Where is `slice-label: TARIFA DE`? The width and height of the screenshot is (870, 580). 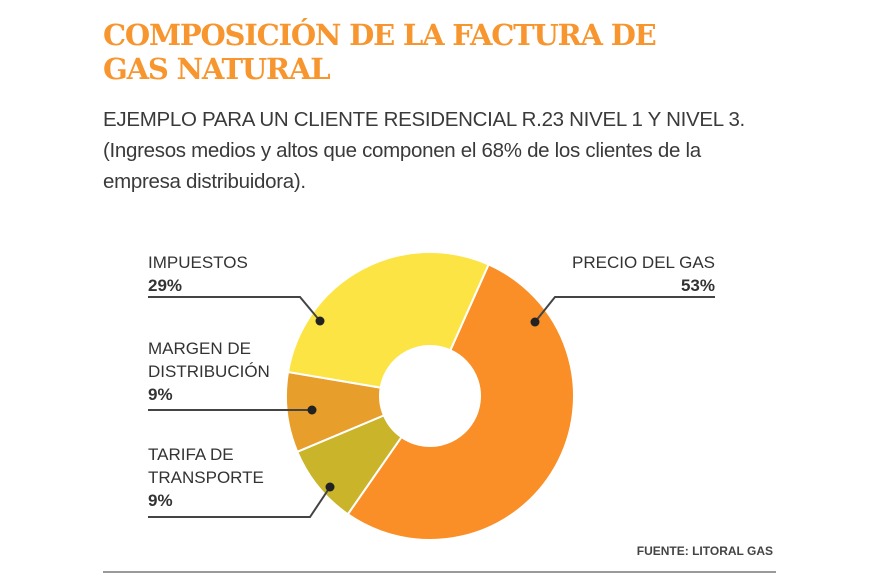 slice-label: TARIFA DE is located at coordinates (191, 454).